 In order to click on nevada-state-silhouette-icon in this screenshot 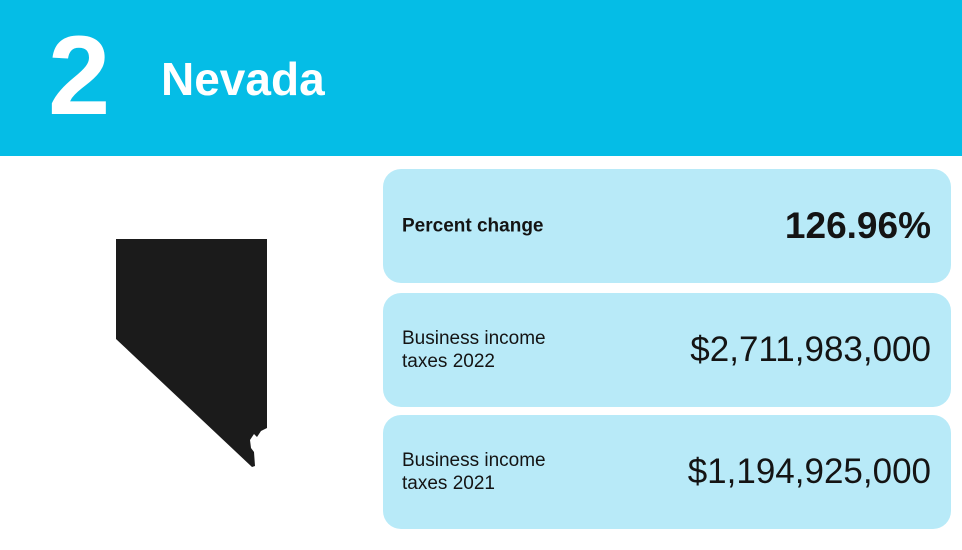, I will do `click(192, 356)`.